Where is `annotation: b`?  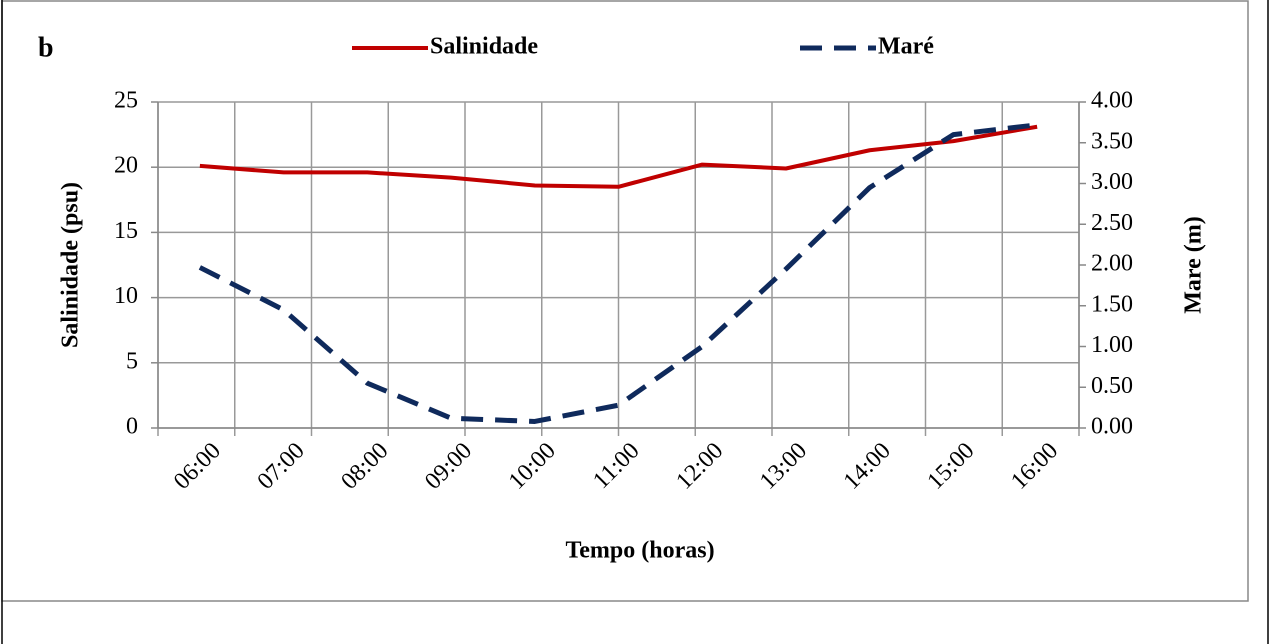 annotation: b is located at coordinates (46, 47).